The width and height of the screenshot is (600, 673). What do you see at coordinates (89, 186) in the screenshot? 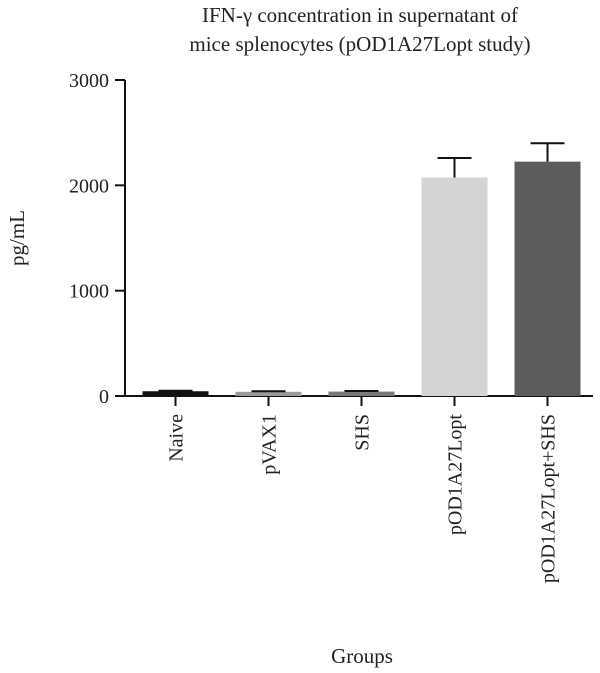
I see `y-tick-label: 2000` at bounding box center [89, 186].